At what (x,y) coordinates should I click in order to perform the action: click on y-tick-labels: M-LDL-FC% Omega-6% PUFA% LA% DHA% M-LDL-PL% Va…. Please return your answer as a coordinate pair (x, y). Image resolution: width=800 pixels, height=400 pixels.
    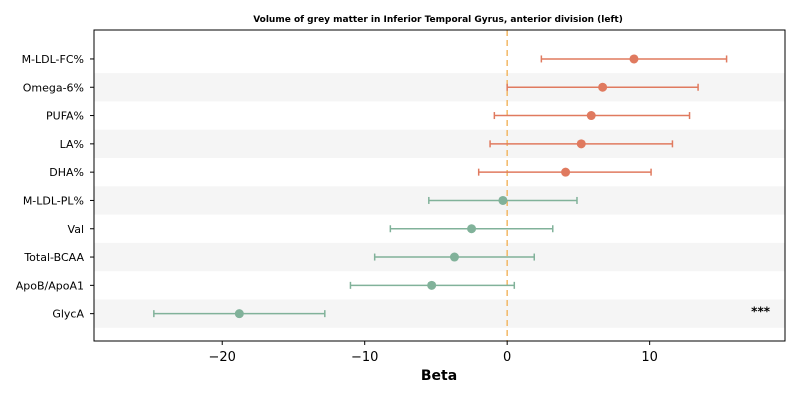
    Looking at the image, I should click on (55, 187).